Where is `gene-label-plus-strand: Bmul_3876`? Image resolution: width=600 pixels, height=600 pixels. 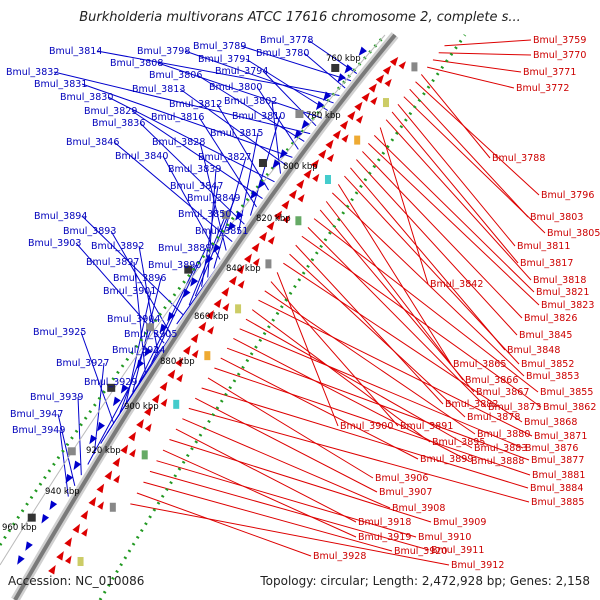
gene-label-plus-strand: Bmul_3876 is located at coordinates (551, 448).